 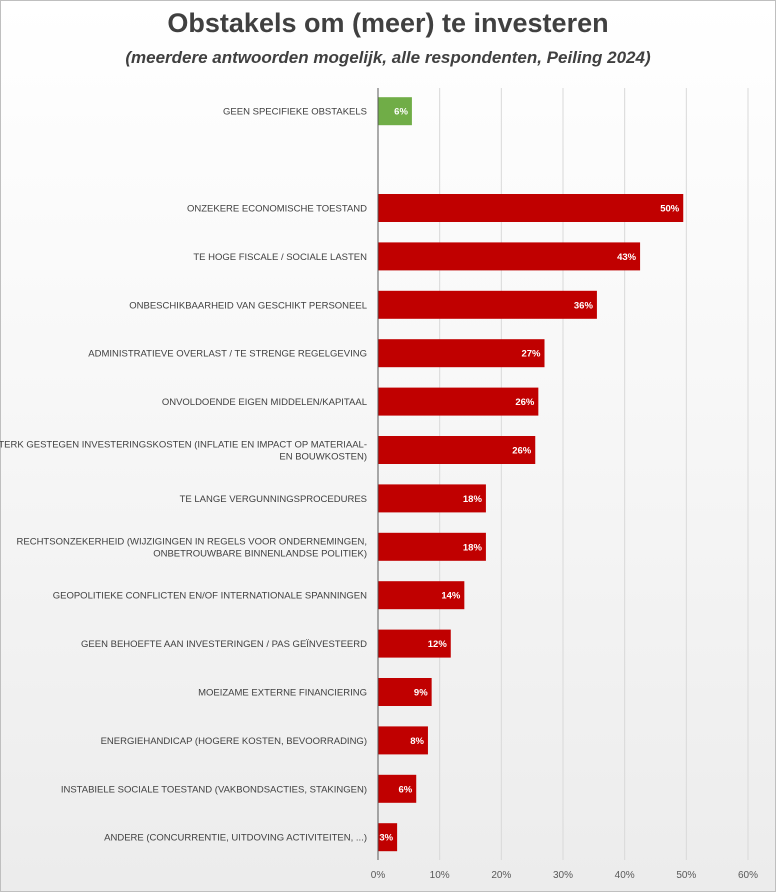 I want to click on category-label: ONBESCHIKBAARHEID VAN GESCHIKT PERSONEEL, so click(x=248, y=305).